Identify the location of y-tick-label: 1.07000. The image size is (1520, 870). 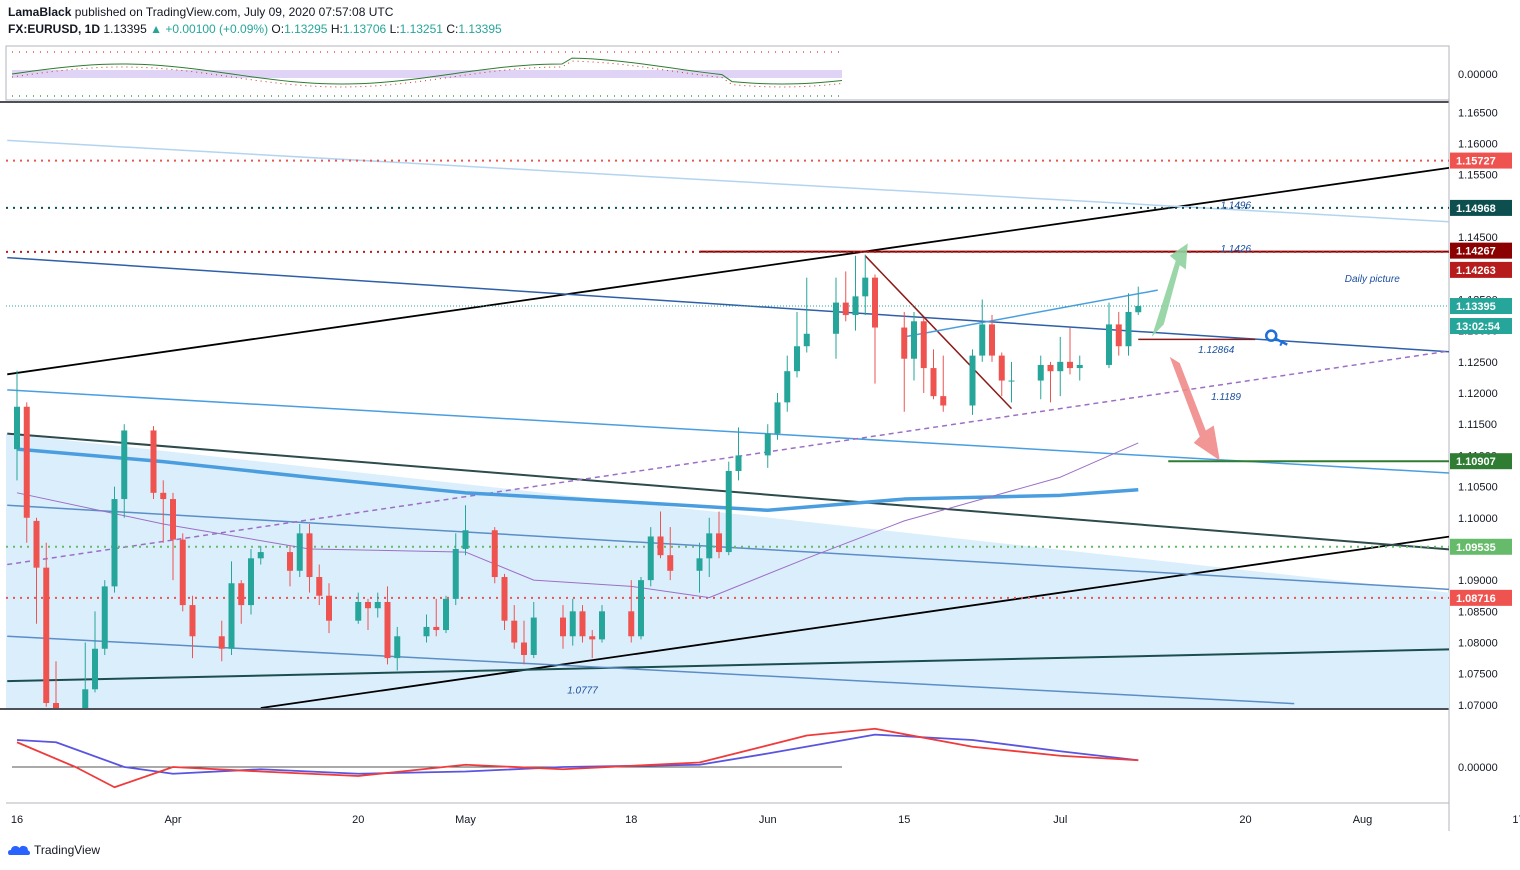
(1478, 706).